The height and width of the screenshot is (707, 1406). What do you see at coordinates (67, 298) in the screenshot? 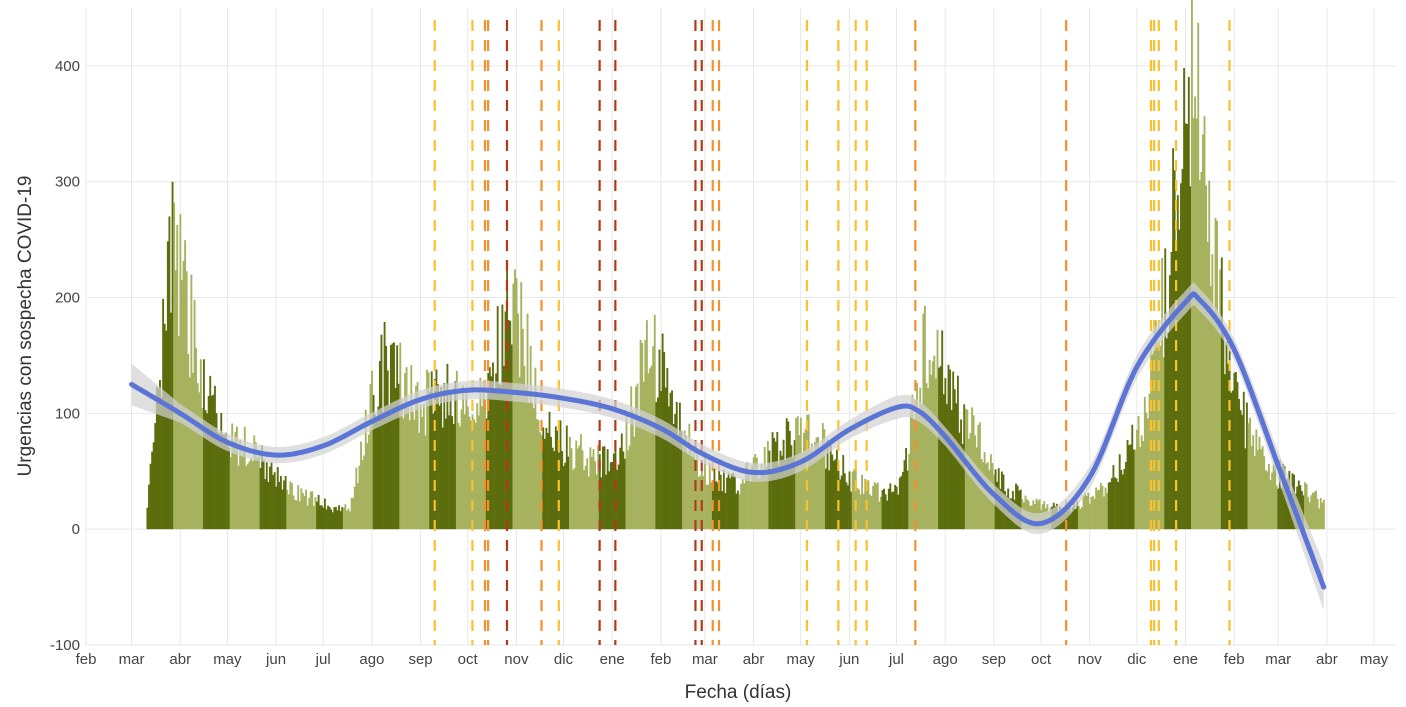
I see `y-tick-label: 200` at bounding box center [67, 298].